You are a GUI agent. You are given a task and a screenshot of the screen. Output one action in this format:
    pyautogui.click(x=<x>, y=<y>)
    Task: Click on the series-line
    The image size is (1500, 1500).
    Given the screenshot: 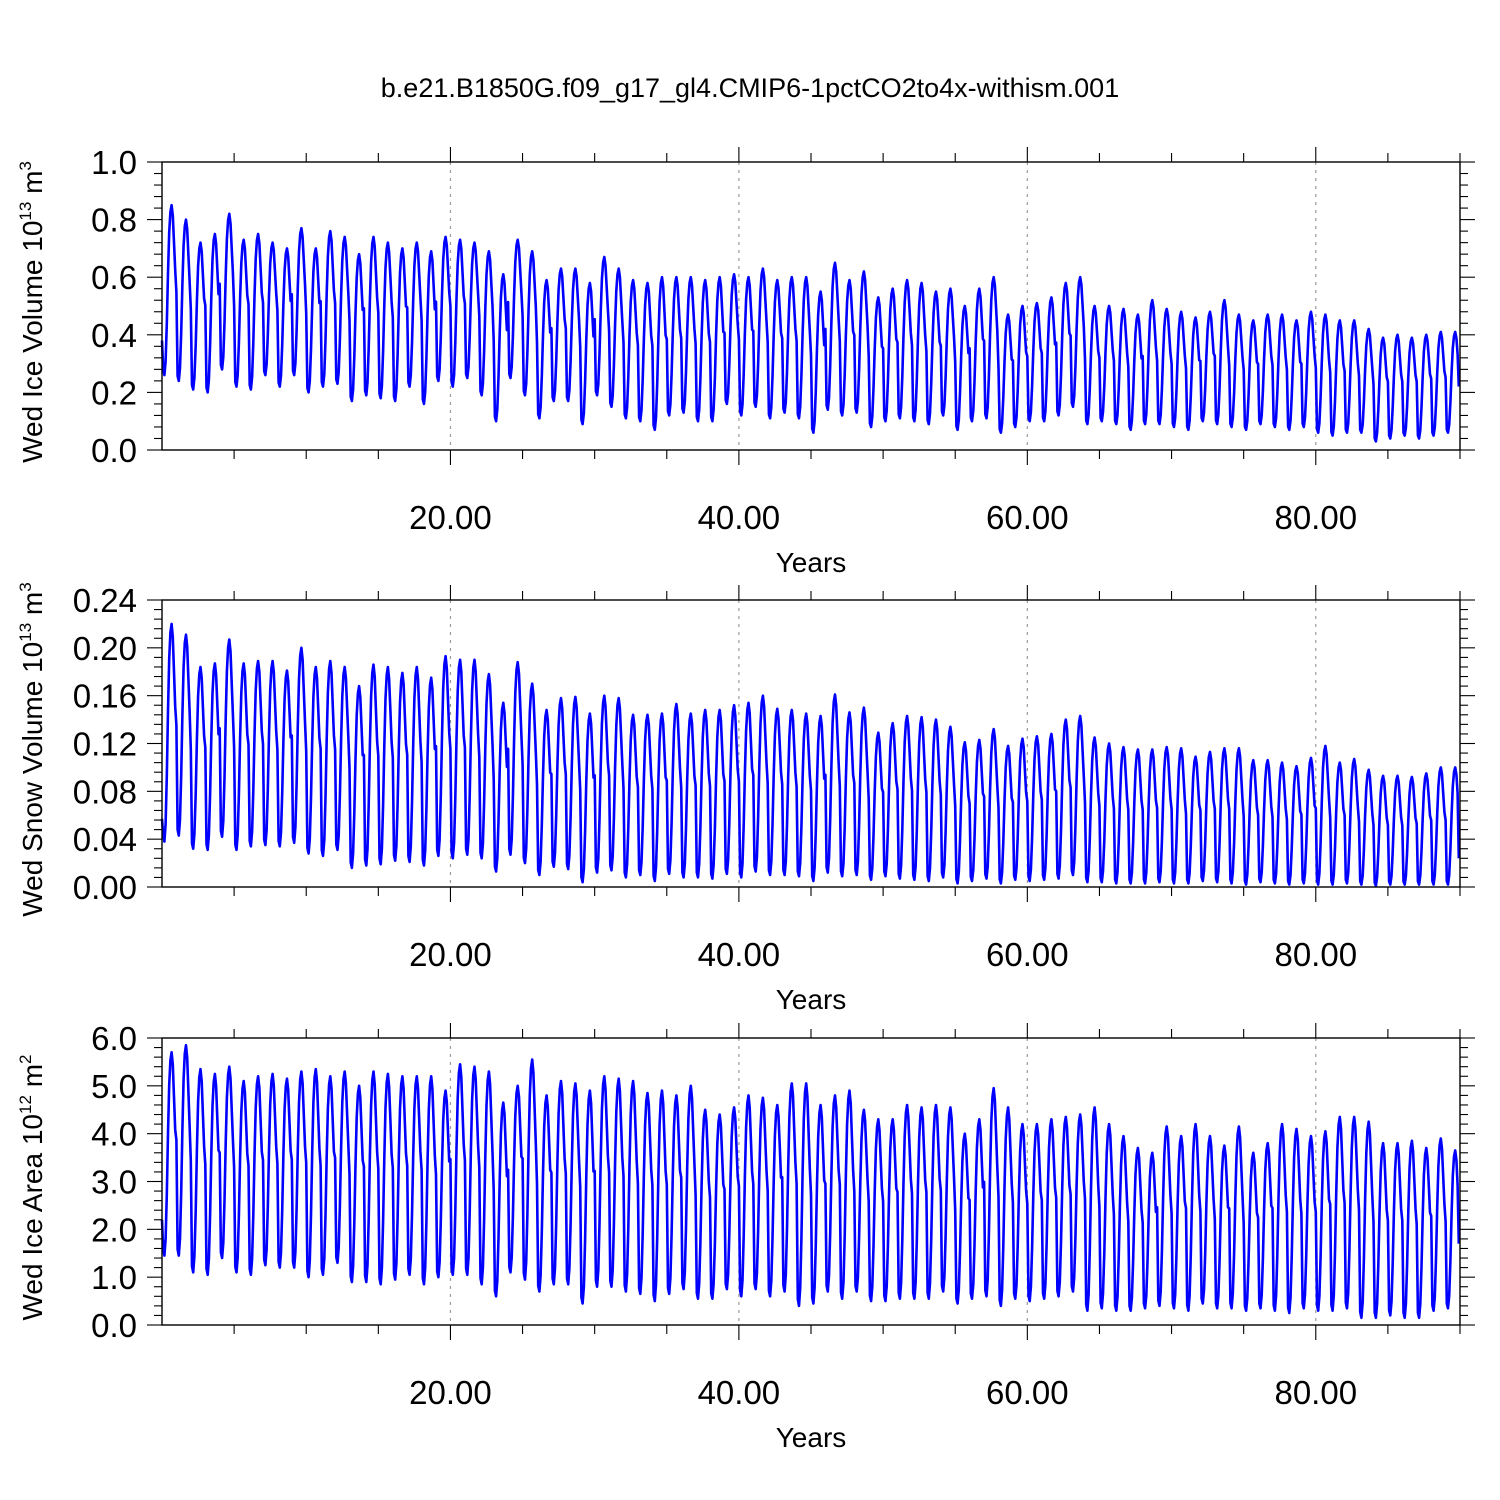 What is the action you would take?
    pyautogui.click(x=810, y=323)
    